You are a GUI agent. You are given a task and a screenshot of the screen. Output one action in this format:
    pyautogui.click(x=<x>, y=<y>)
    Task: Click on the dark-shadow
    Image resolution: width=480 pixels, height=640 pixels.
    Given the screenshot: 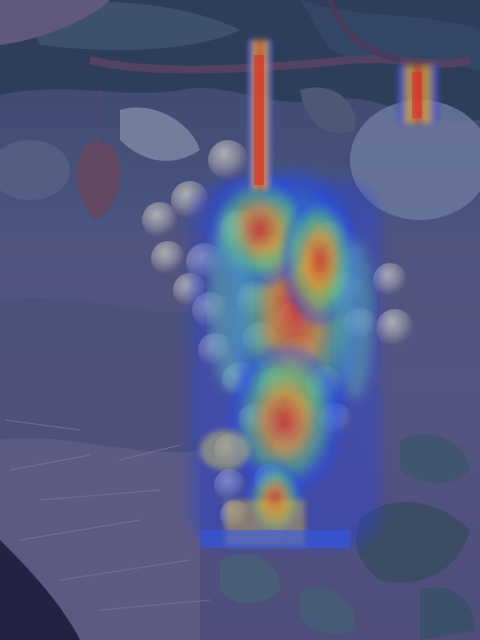 What is the action you would take?
    pyautogui.click(x=40, y=590)
    